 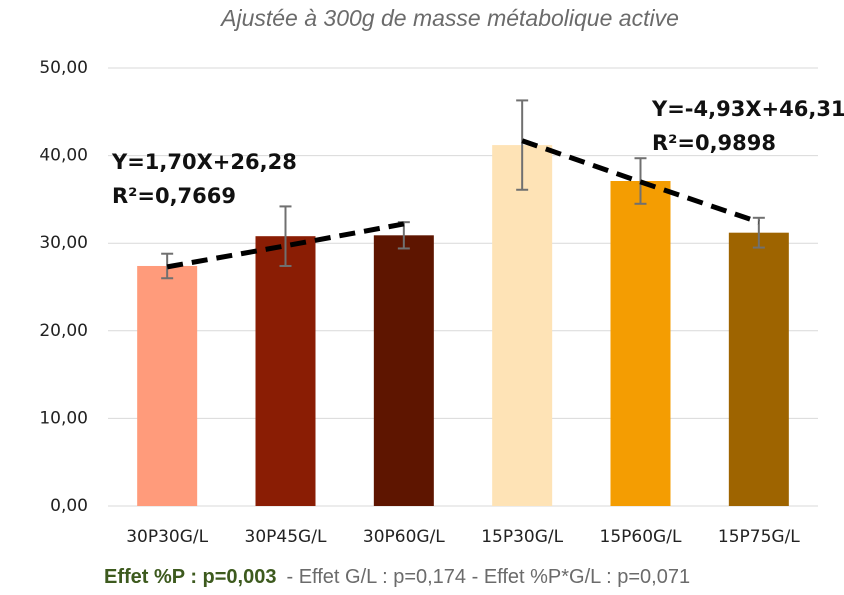 I want to click on y-tick-label: 50,00, so click(x=63, y=68).